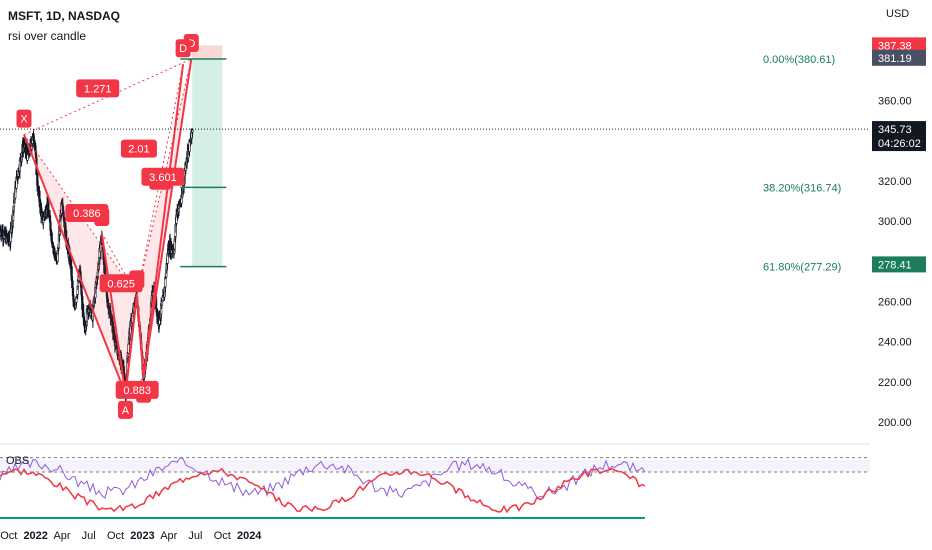 This screenshot has width=932, height=550. Describe the element at coordinates (899, 144) in the screenshot. I see `countdown-label: 04:26:02` at that location.